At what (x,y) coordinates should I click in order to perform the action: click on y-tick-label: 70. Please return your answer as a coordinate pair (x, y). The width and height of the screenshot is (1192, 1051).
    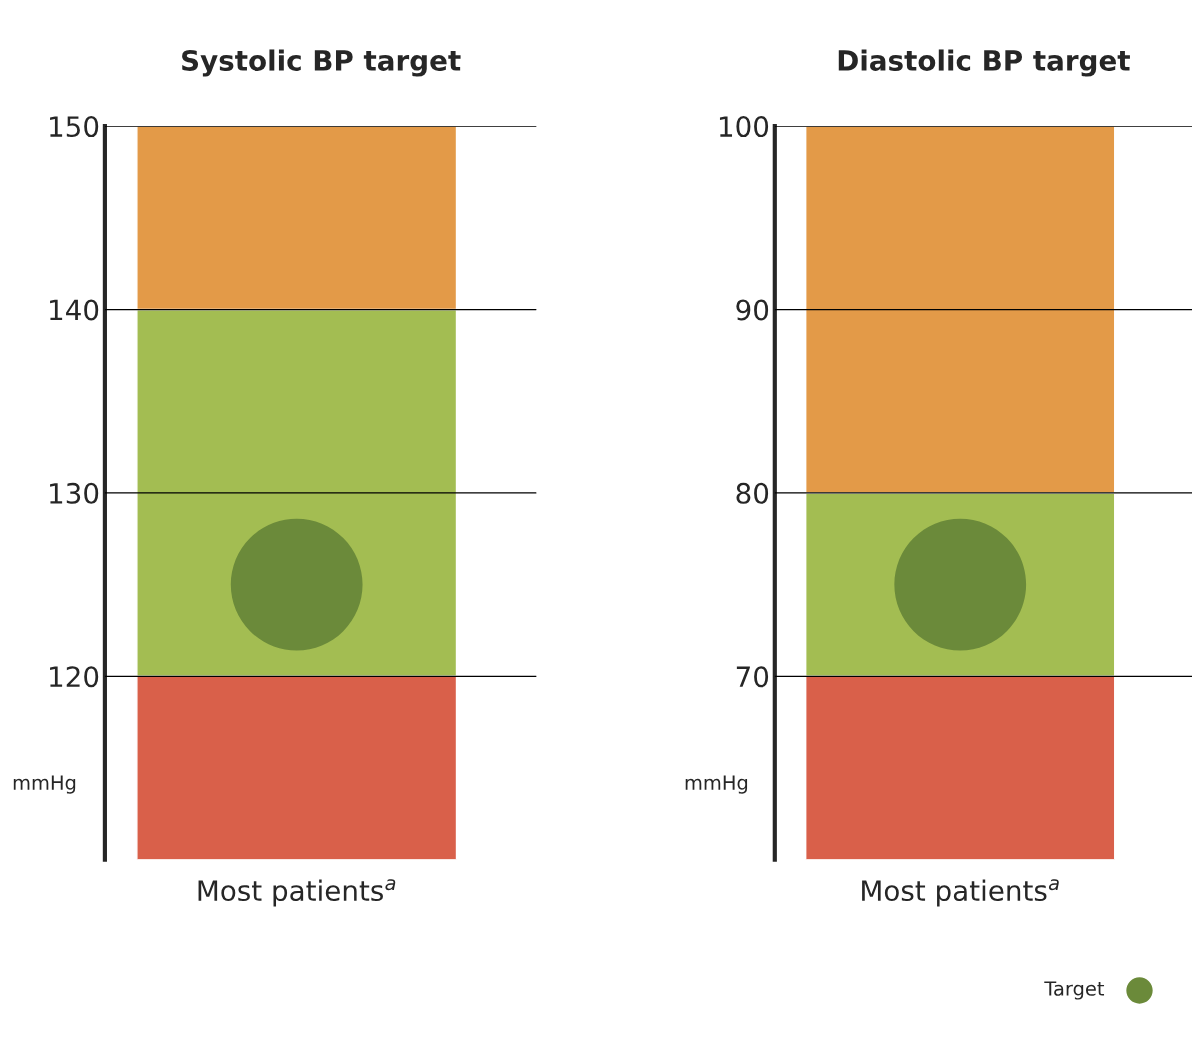
    Looking at the image, I should click on (752, 677).